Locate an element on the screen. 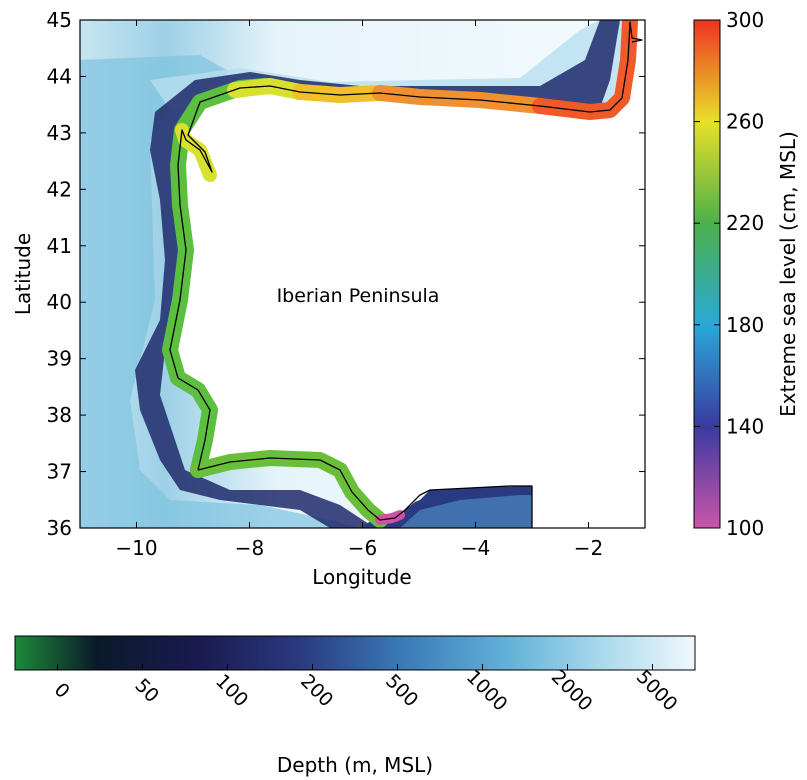 The image size is (807, 780). y-axis-label: Latitude is located at coordinates (23, 274).